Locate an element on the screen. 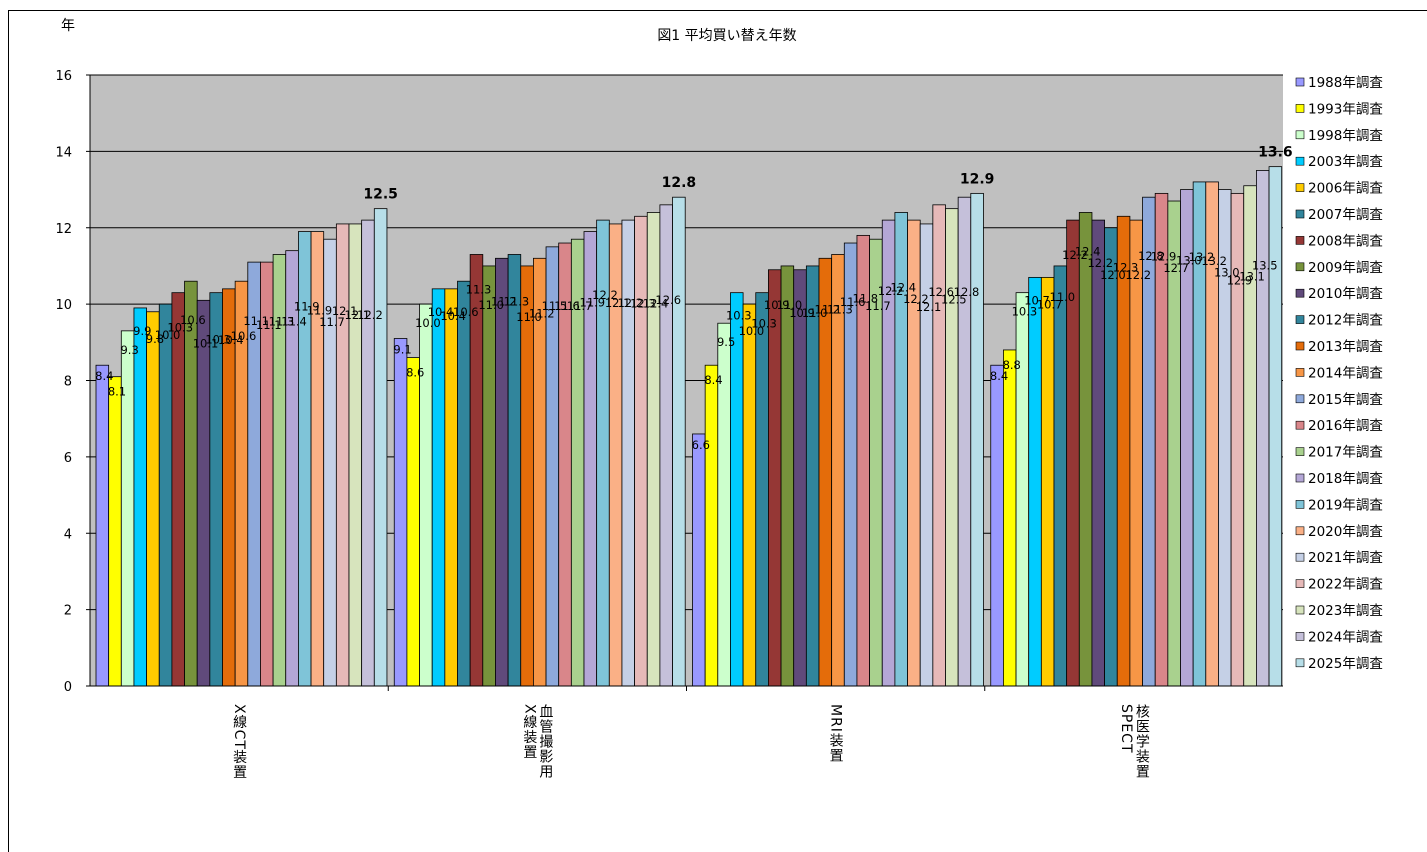 Image resolution: width=1427 pixels, height=852 pixels. data-label: 12.5 is located at coordinates (954, 300).